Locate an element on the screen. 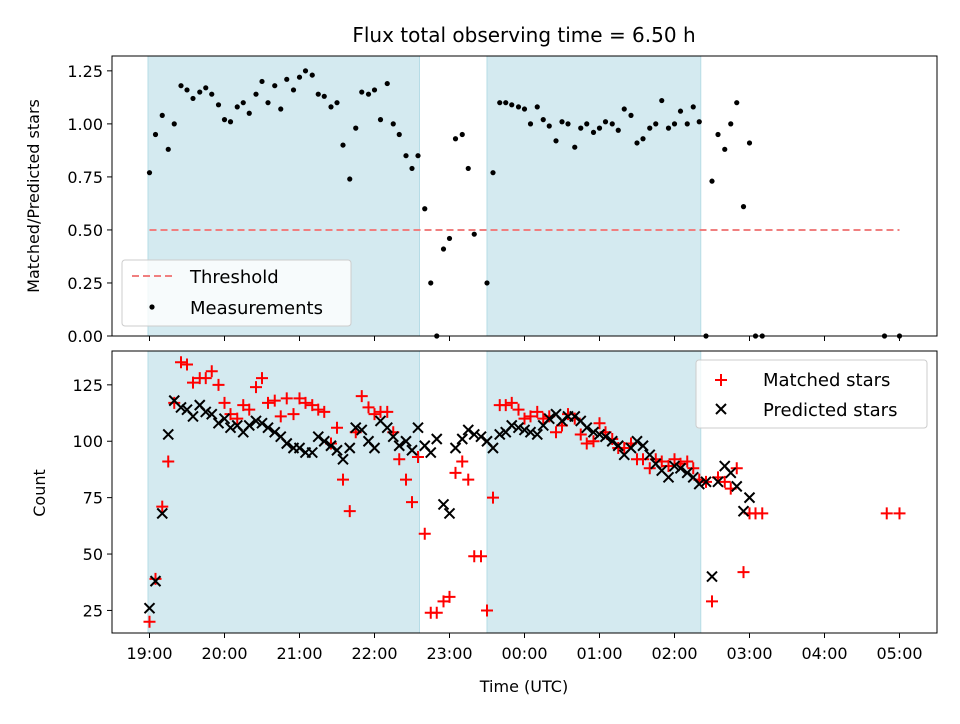 This screenshot has height=724, width=960. chart-title: Flux total observing time = 6.50 h is located at coordinates (523, 35).